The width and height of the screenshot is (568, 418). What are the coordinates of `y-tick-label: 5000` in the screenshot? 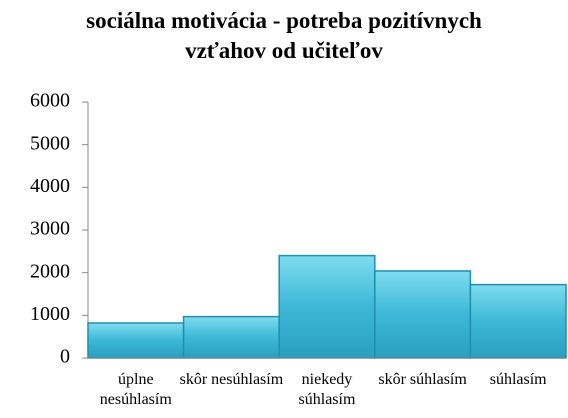 It's located at (50, 143).